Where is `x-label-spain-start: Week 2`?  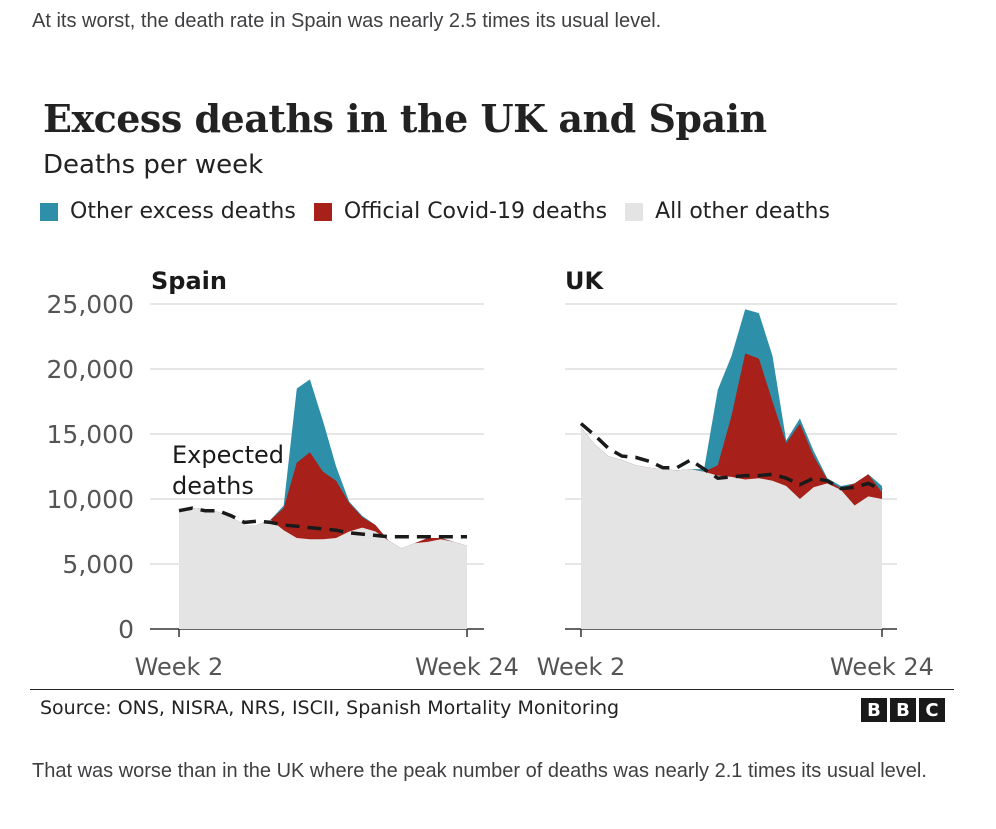 x-label-spain-start: Week 2 is located at coordinates (179, 667).